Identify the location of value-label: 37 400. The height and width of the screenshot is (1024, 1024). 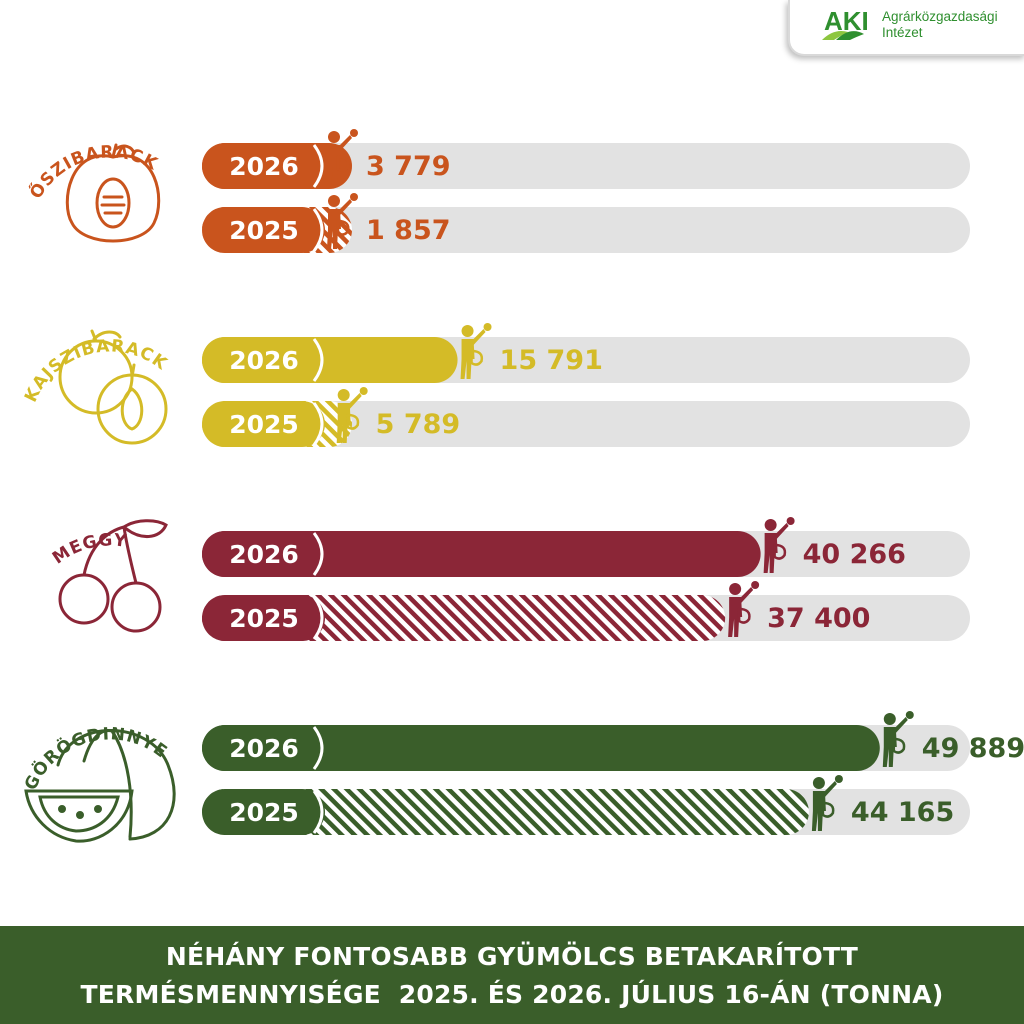
(818, 618).